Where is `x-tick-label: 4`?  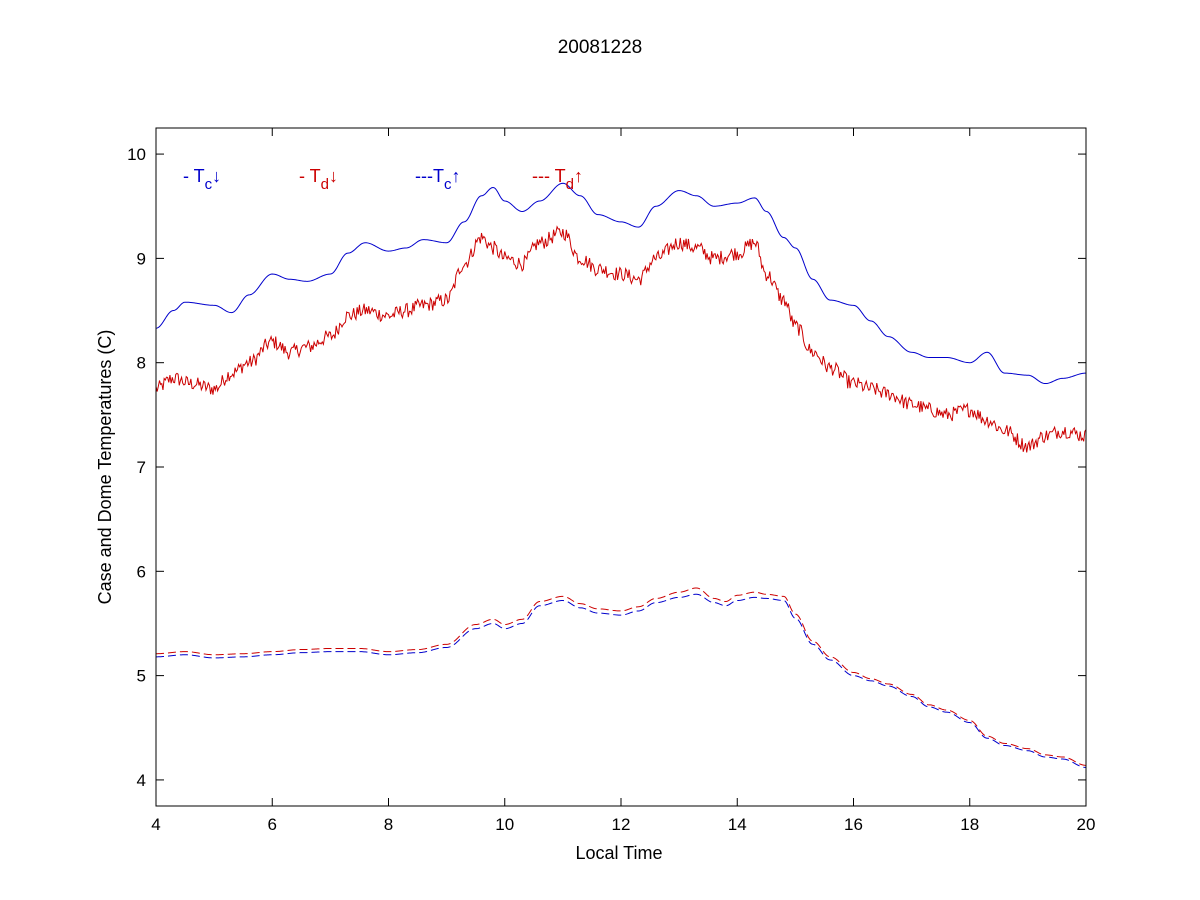
x-tick-label: 4 is located at coordinates (155, 824).